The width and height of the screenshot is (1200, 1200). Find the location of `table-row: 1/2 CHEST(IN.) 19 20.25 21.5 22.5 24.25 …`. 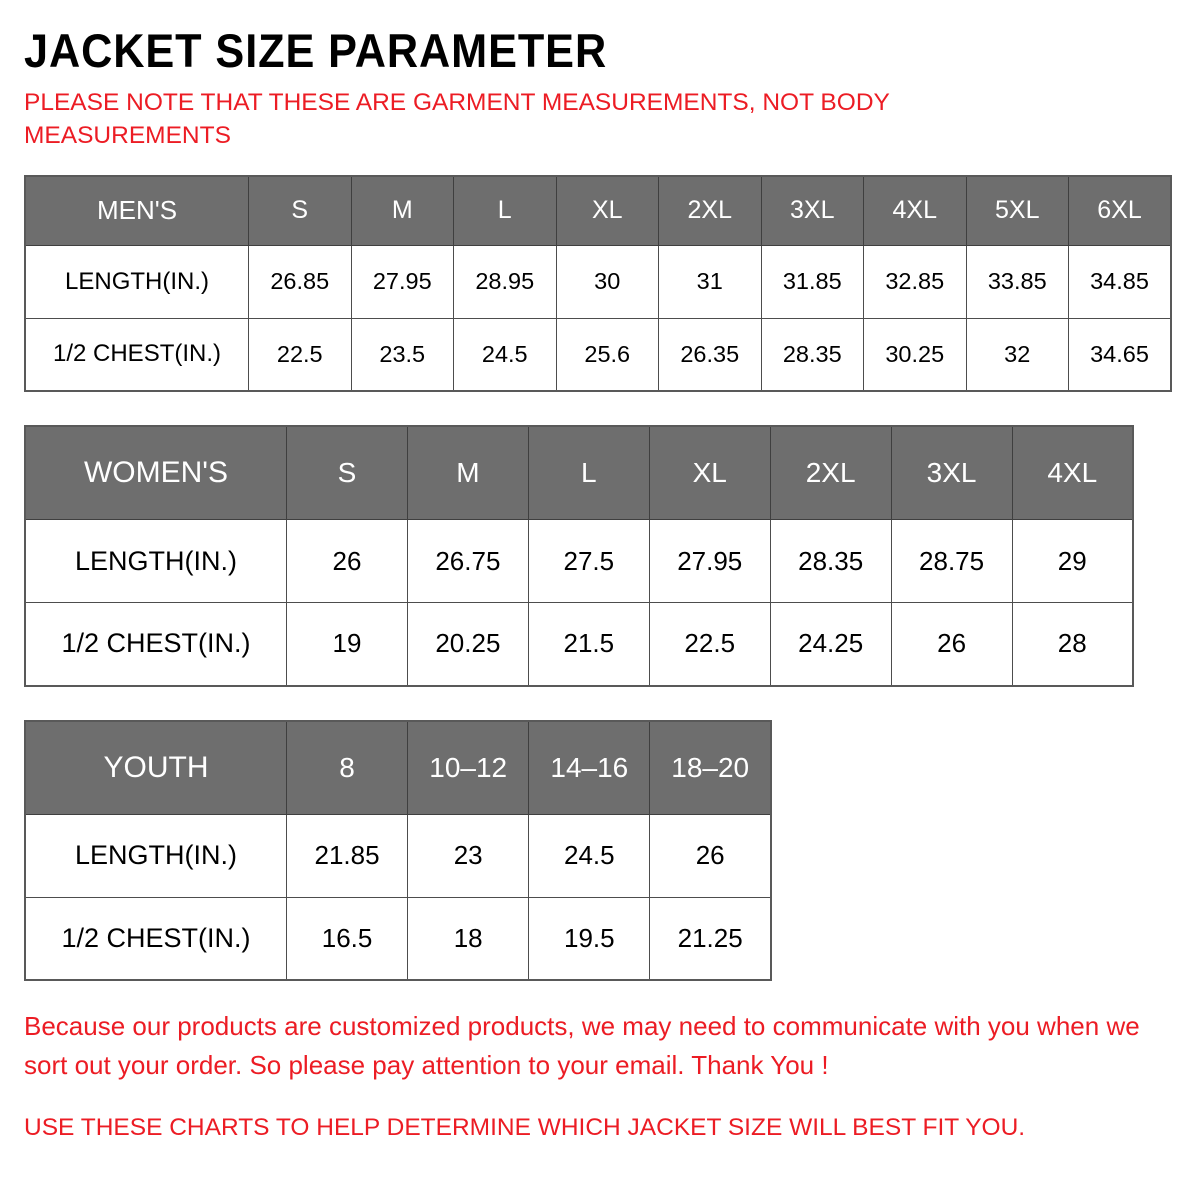

table-row: 1/2 CHEST(IN.) 19 20.25 21.5 22.5 24.25 … is located at coordinates (579, 644).